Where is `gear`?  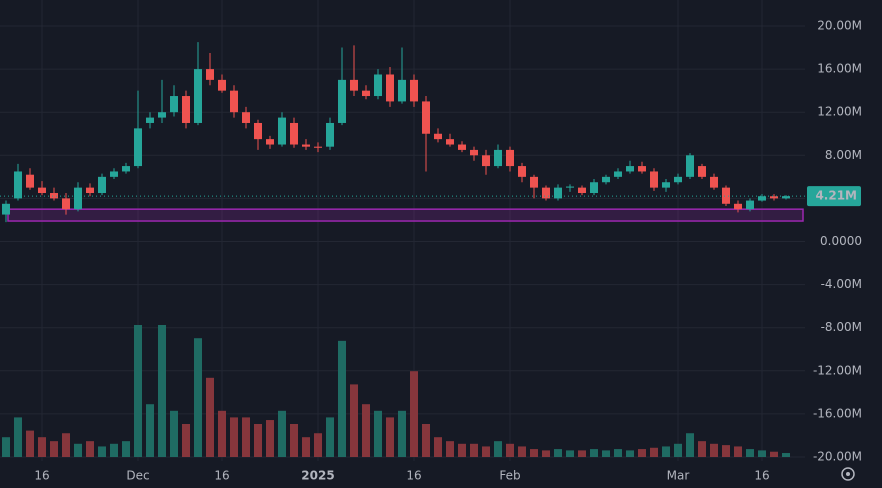
gear is located at coordinates (848, 474).